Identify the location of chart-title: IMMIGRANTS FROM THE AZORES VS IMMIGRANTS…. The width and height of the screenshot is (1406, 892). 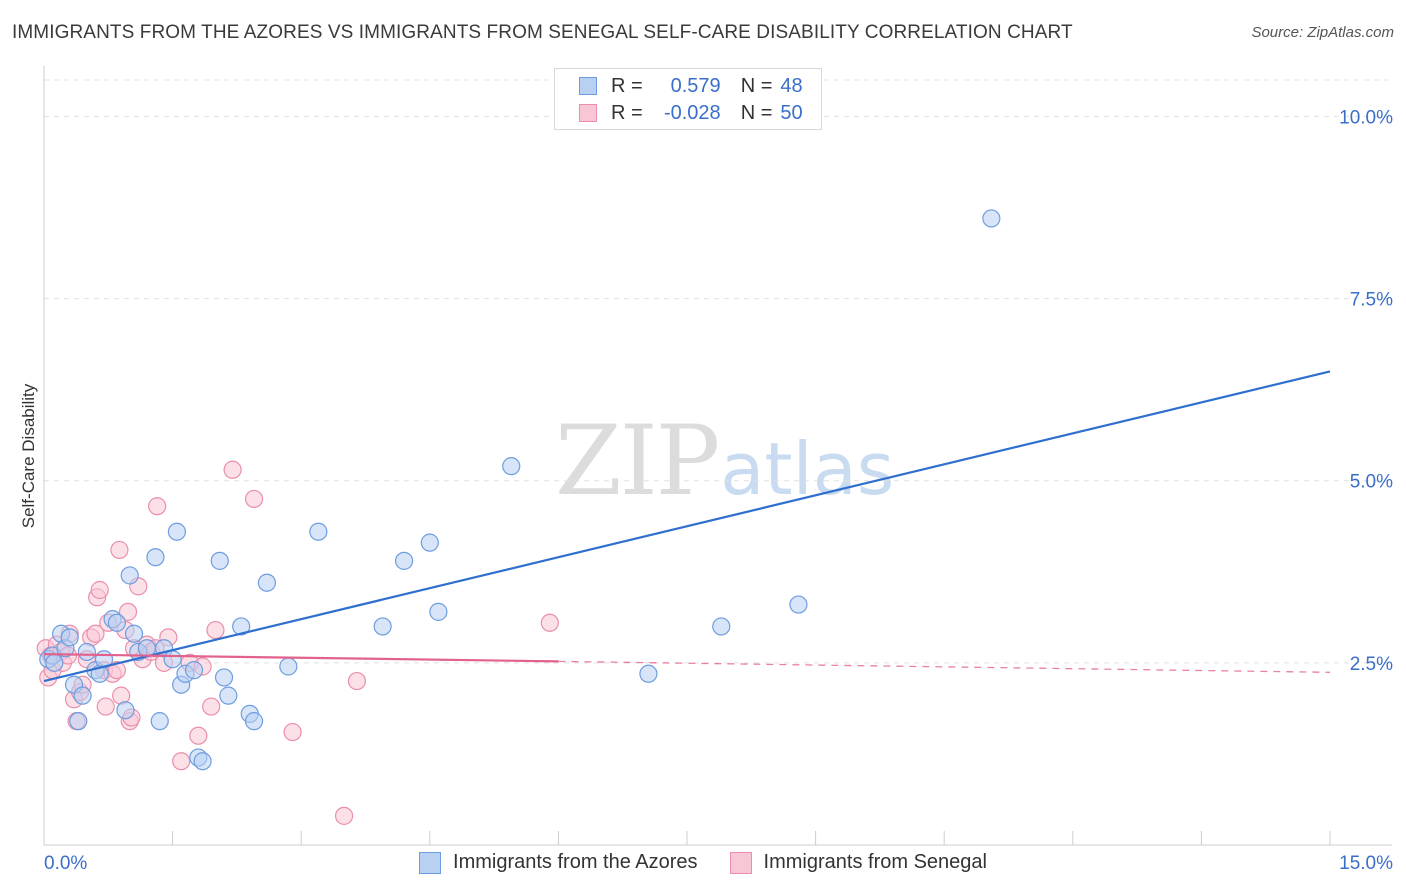
(542, 32).